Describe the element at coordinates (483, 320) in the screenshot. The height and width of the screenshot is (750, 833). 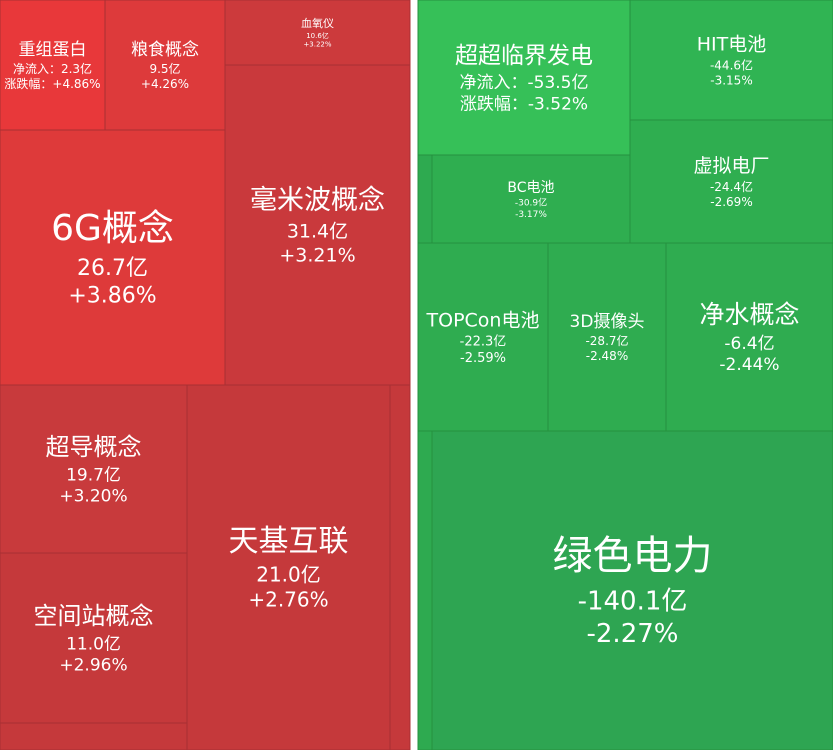
I see `tile-name: TOPCon电池` at that location.